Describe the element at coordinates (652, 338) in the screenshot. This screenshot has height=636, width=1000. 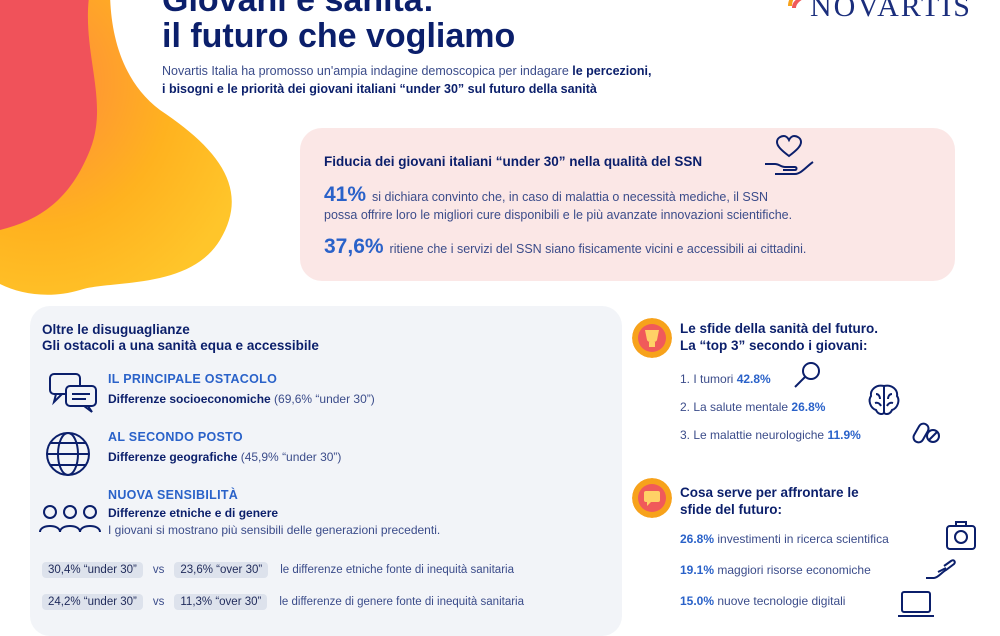
I see `trophy-icon` at that location.